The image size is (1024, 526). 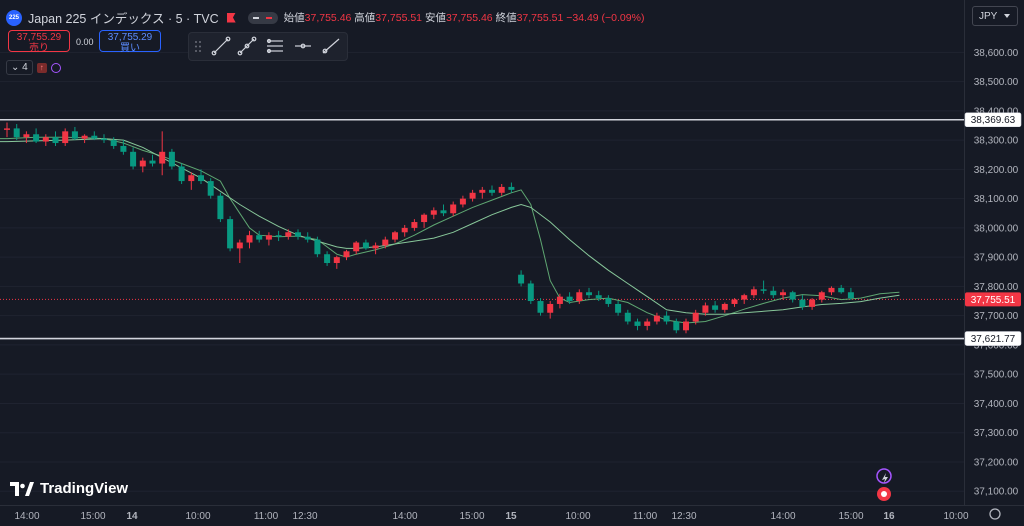 I want to click on last-price-pill: 37,755.51, so click(x=993, y=299).